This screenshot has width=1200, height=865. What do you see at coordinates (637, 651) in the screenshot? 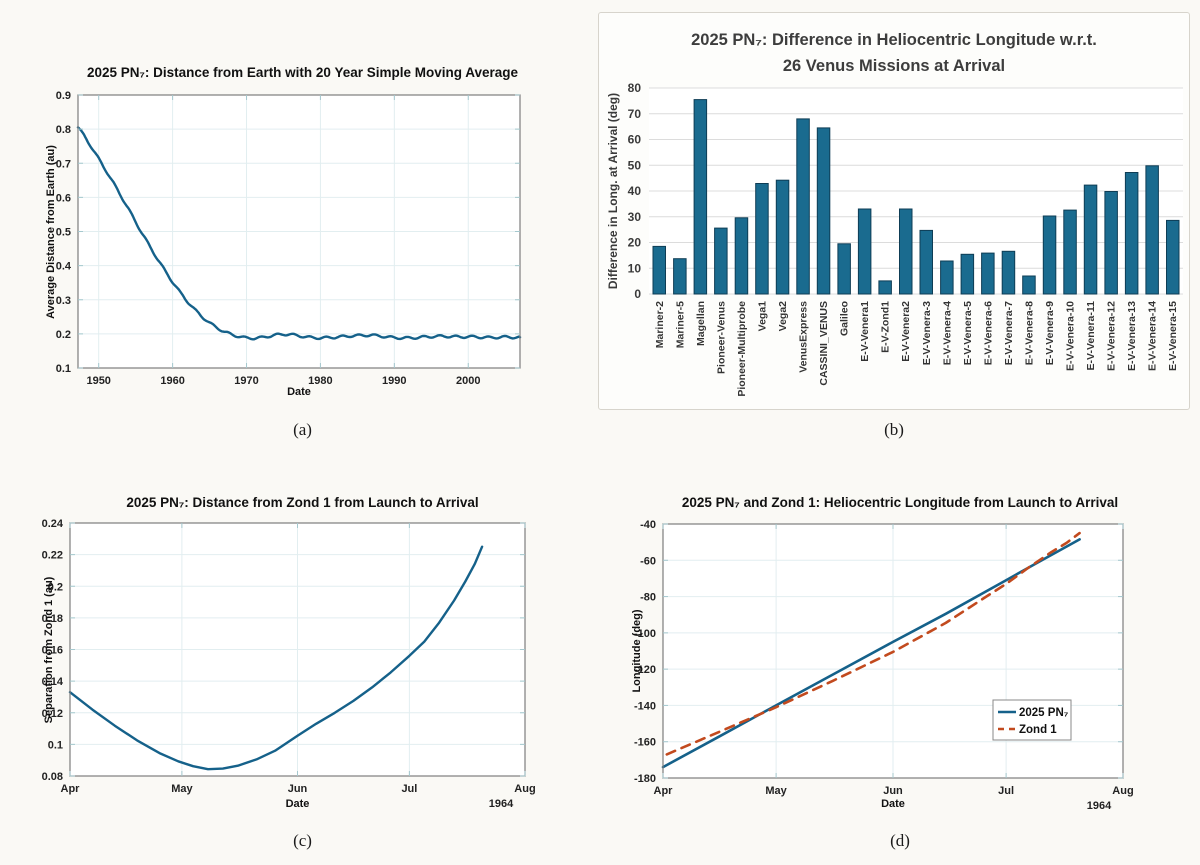
I see `chart-d-y-axis-label: Longitude (deg)` at bounding box center [637, 651].